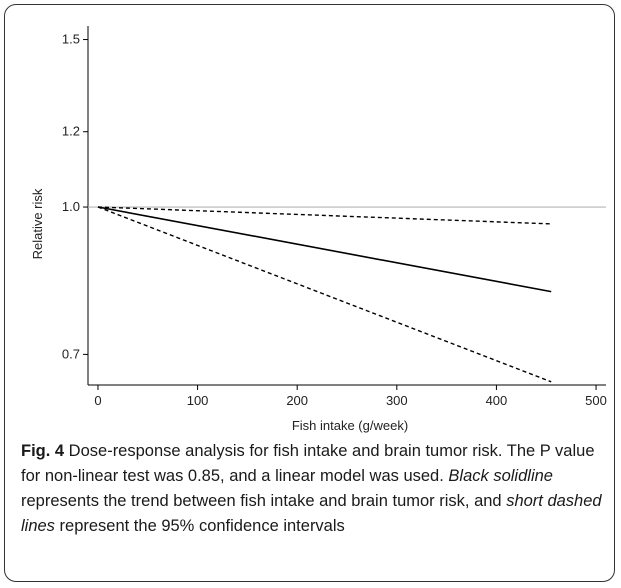 This screenshot has width=621, height=588. What do you see at coordinates (297, 400) in the screenshot?
I see `x-tick-label: 200` at bounding box center [297, 400].